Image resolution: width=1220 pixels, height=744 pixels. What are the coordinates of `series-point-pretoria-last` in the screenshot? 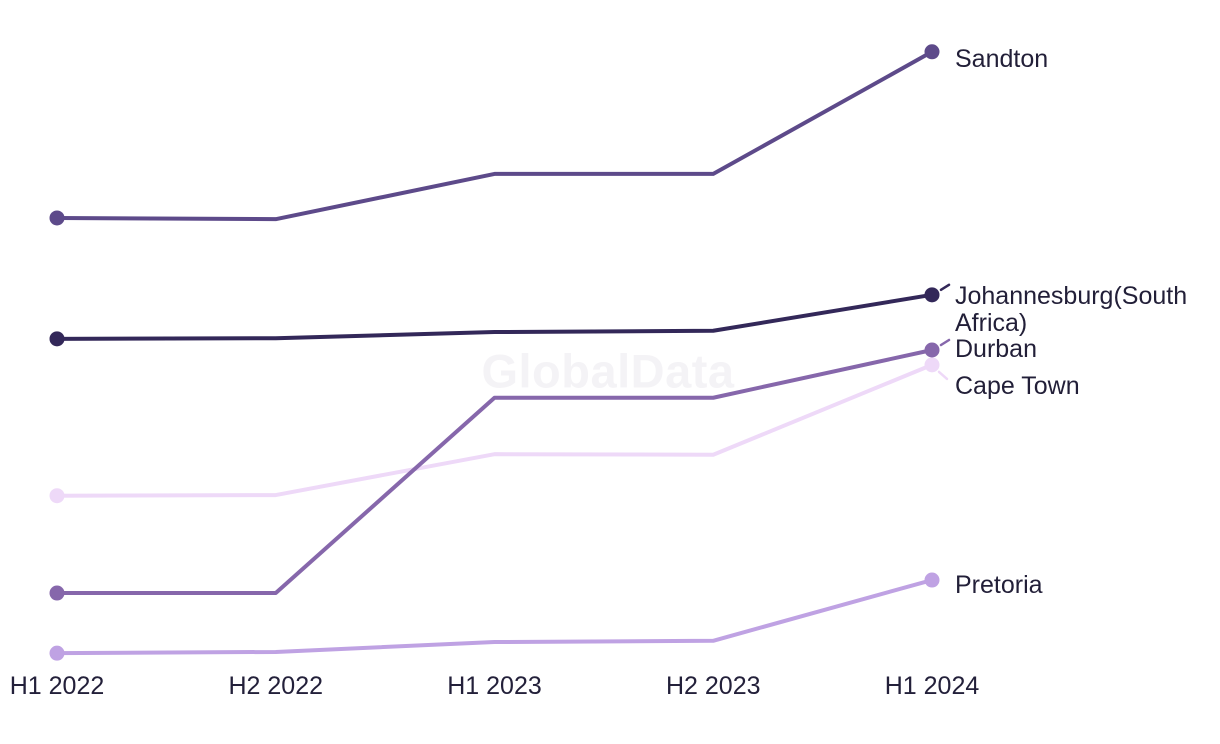 It's located at (932, 580).